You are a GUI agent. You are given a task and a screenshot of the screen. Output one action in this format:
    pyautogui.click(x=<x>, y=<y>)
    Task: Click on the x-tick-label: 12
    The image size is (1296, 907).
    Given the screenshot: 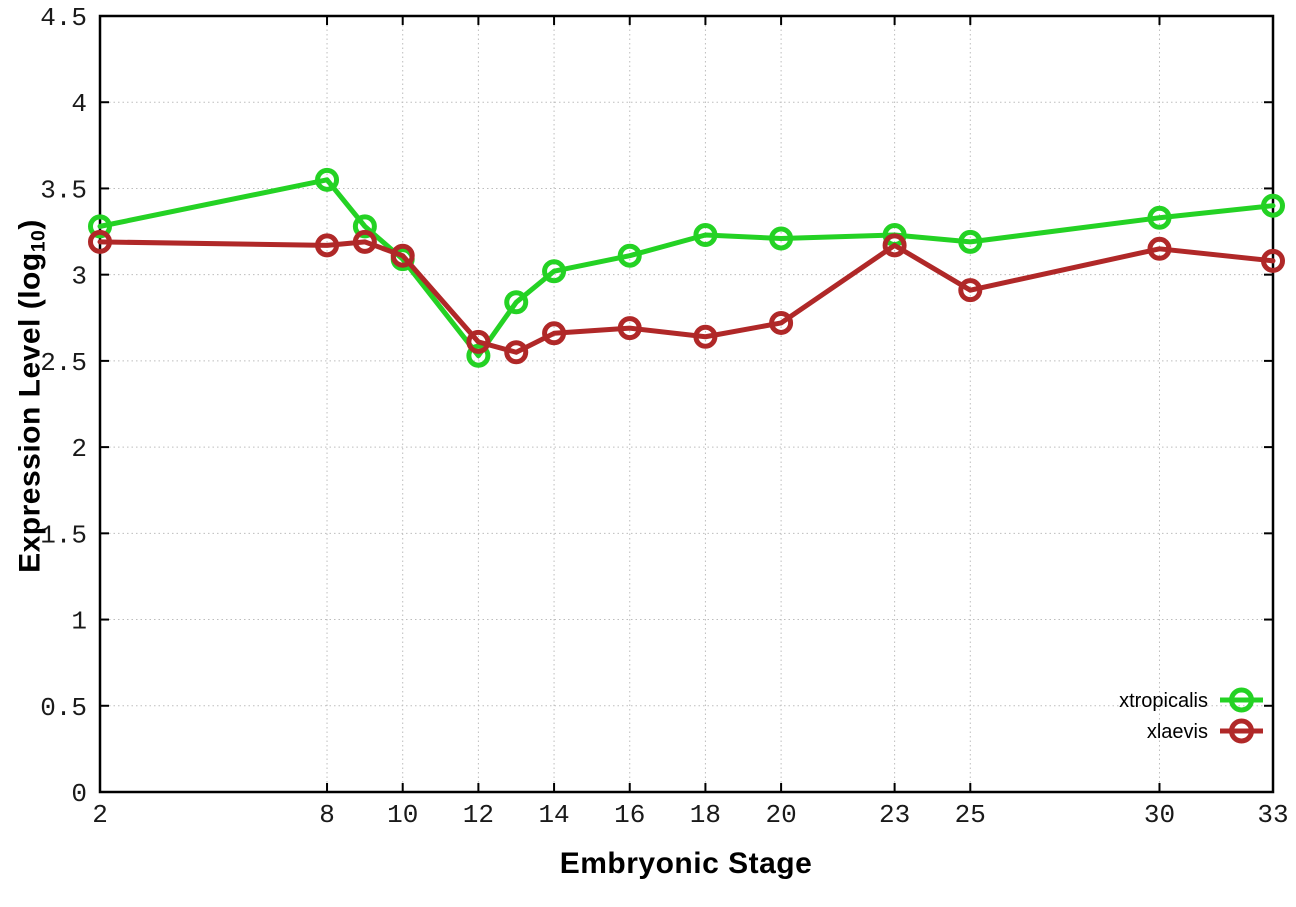 What is the action you would take?
    pyautogui.click(x=478, y=815)
    